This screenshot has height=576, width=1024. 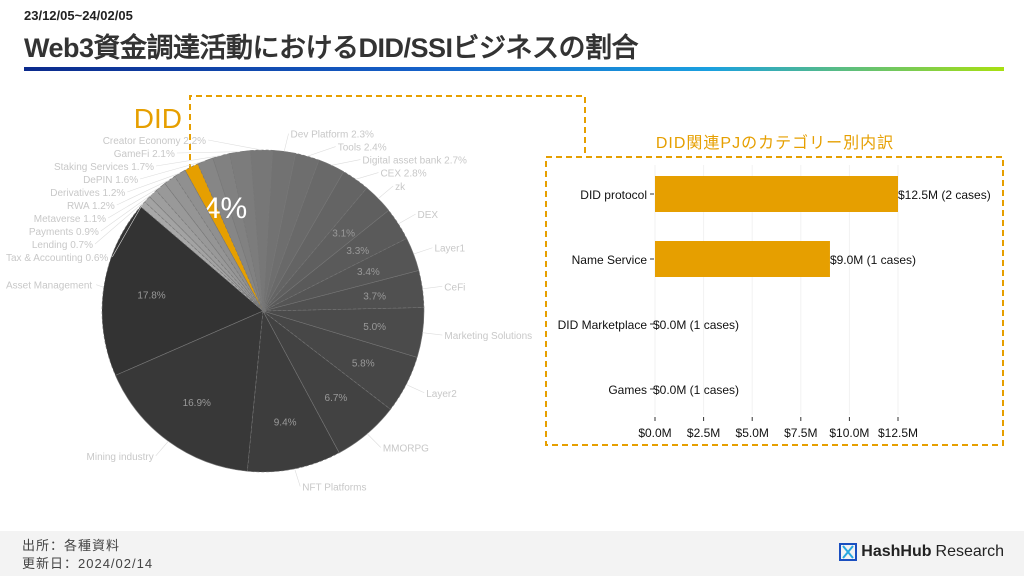 What do you see at coordinates (610, 260) in the screenshot?
I see `y-tick-label: Name Service` at bounding box center [610, 260].